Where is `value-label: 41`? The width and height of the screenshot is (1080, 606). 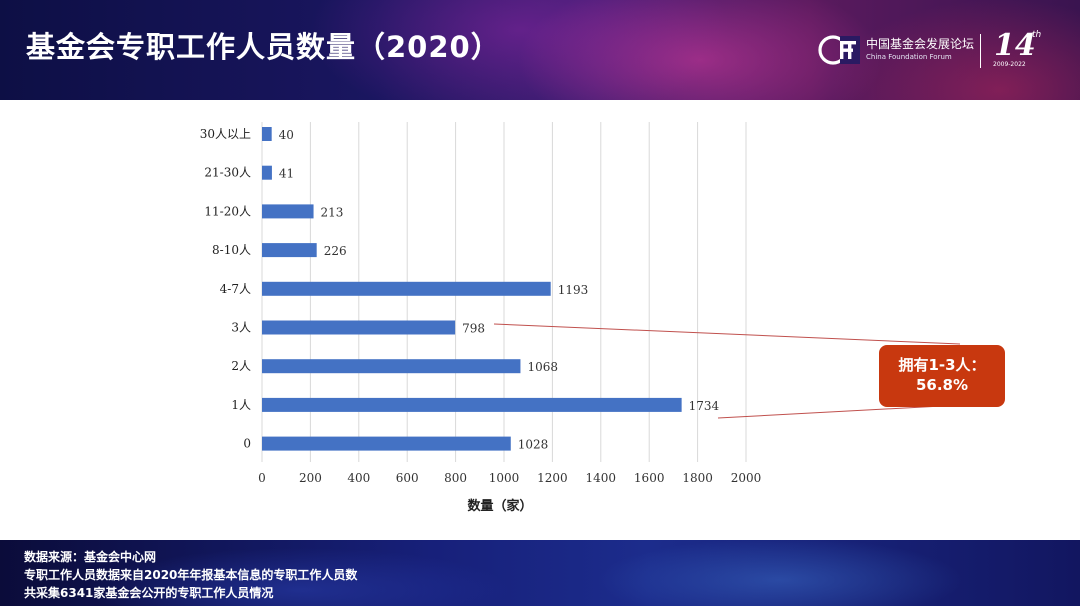
value-label: 41 is located at coordinates (286, 174).